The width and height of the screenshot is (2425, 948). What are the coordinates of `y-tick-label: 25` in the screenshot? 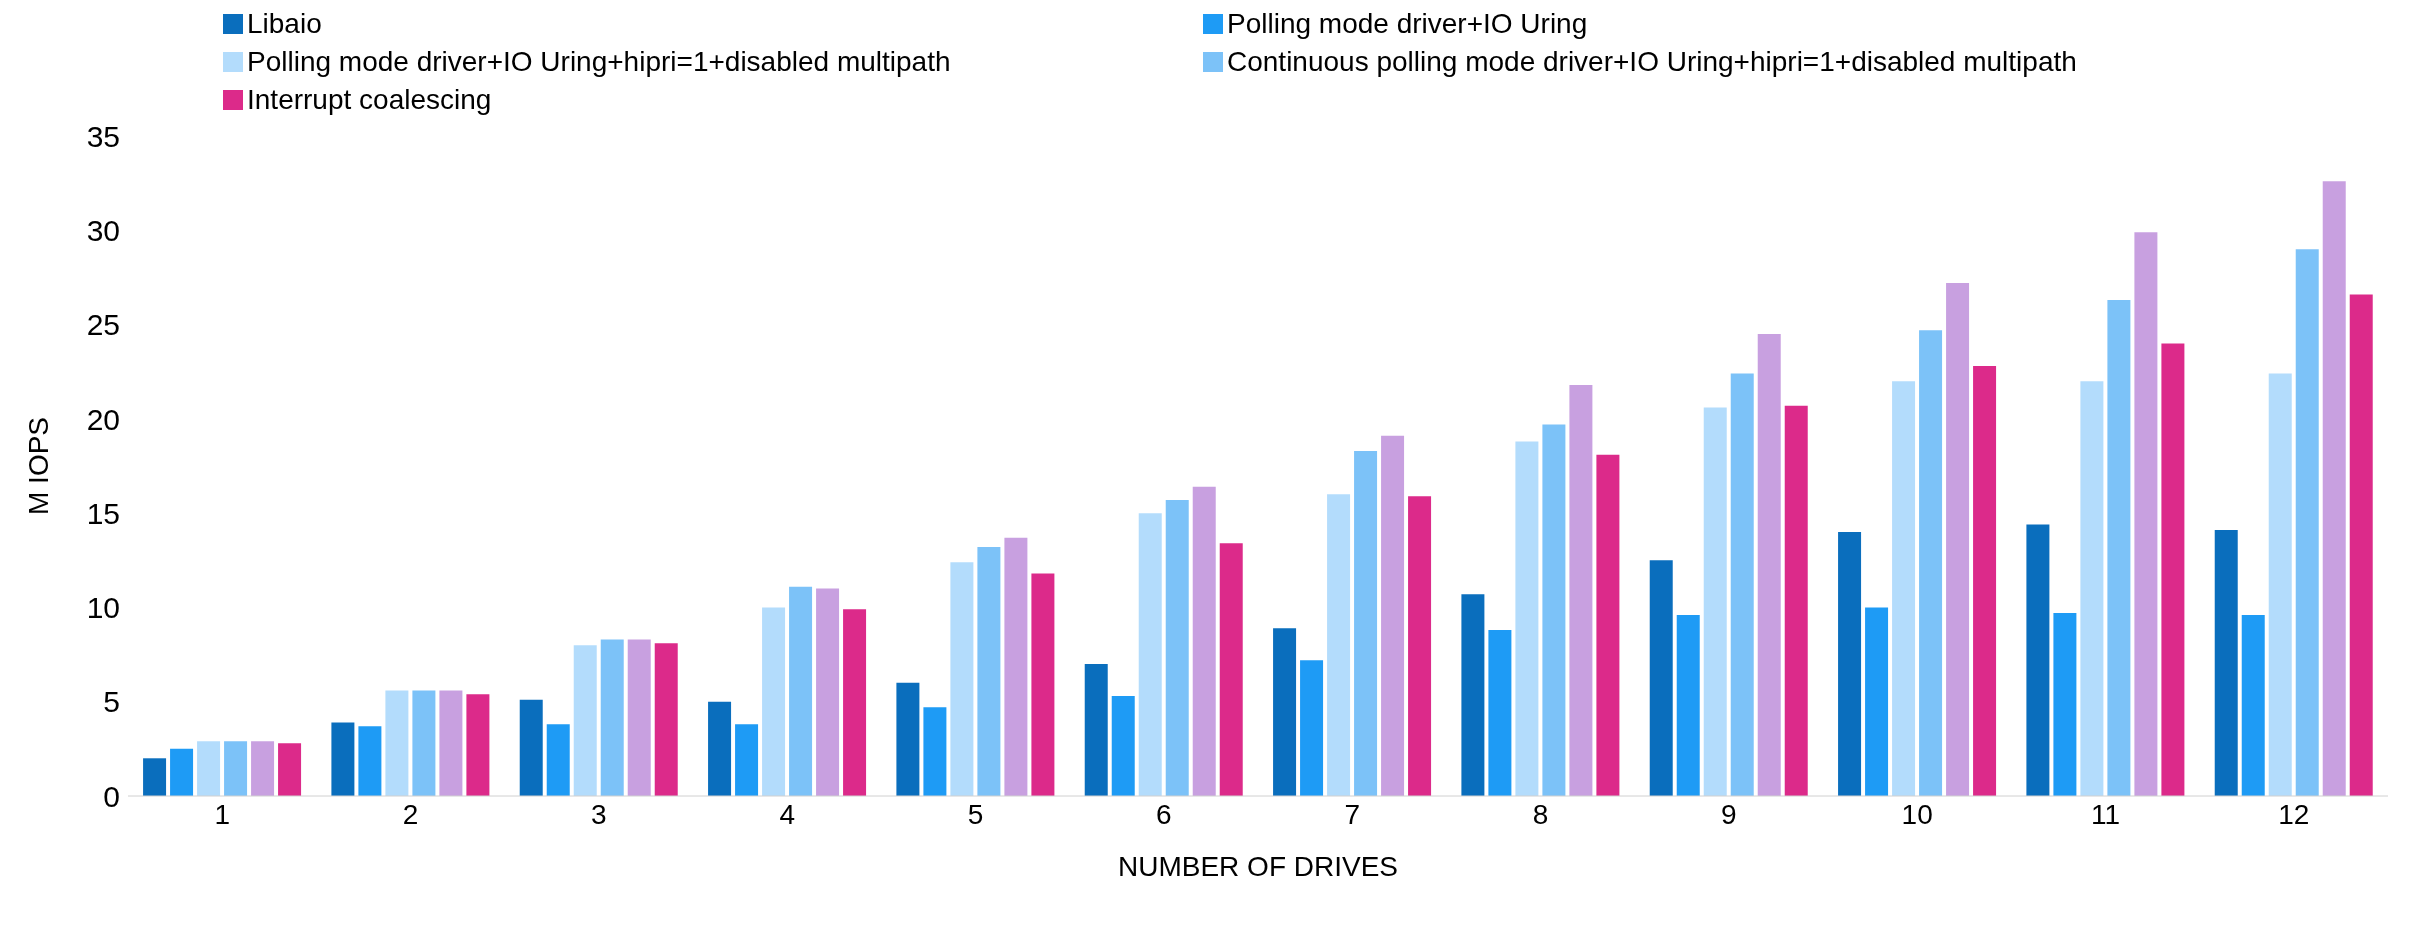 It's located at (103, 325).